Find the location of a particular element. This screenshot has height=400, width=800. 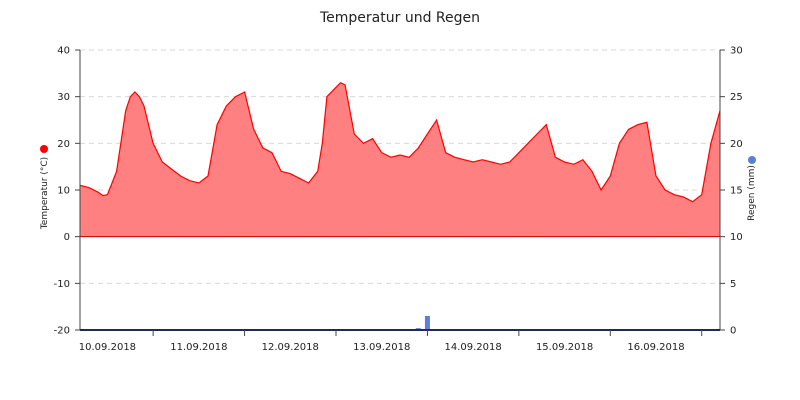

left-tick-label: 40 is located at coordinates (63, 51).